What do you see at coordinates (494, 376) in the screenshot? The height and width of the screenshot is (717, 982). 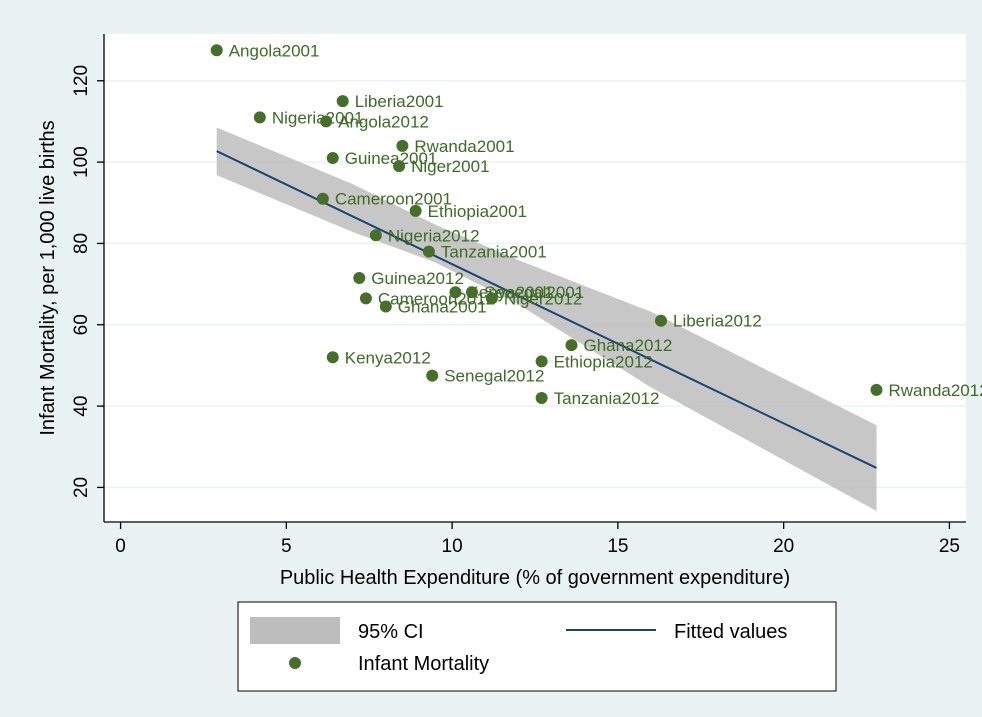 I see `point-label-21: Senegal2012` at bounding box center [494, 376].